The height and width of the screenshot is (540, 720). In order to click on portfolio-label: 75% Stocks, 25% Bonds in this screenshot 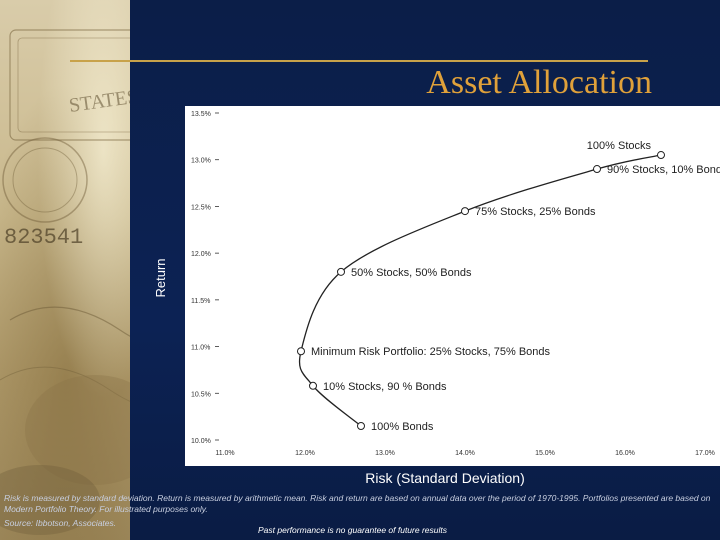, I will do `click(535, 212)`.